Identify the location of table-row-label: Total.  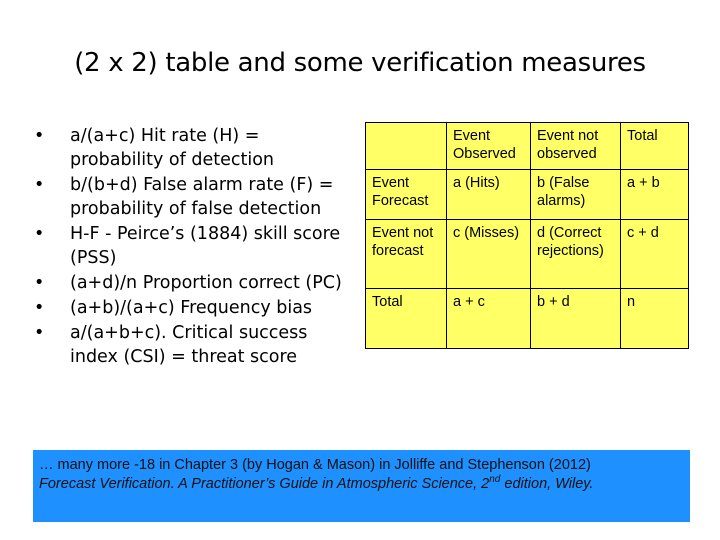
(406, 318).